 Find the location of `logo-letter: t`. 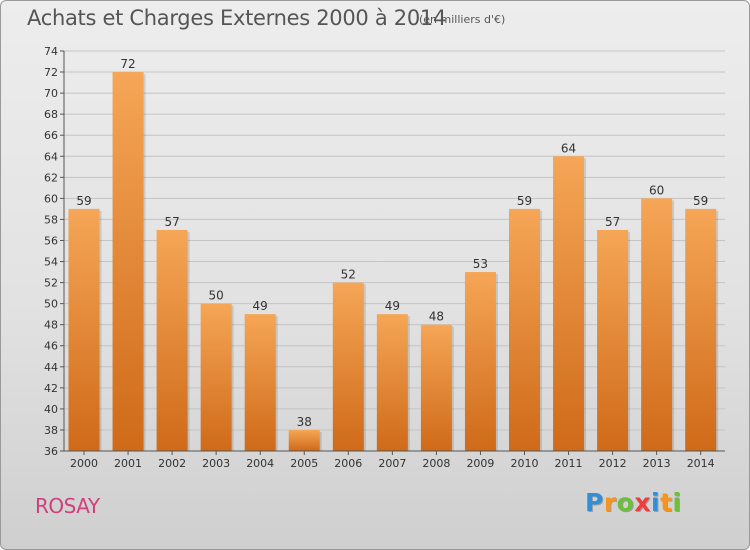

logo-letter: t is located at coordinates (666, 502).